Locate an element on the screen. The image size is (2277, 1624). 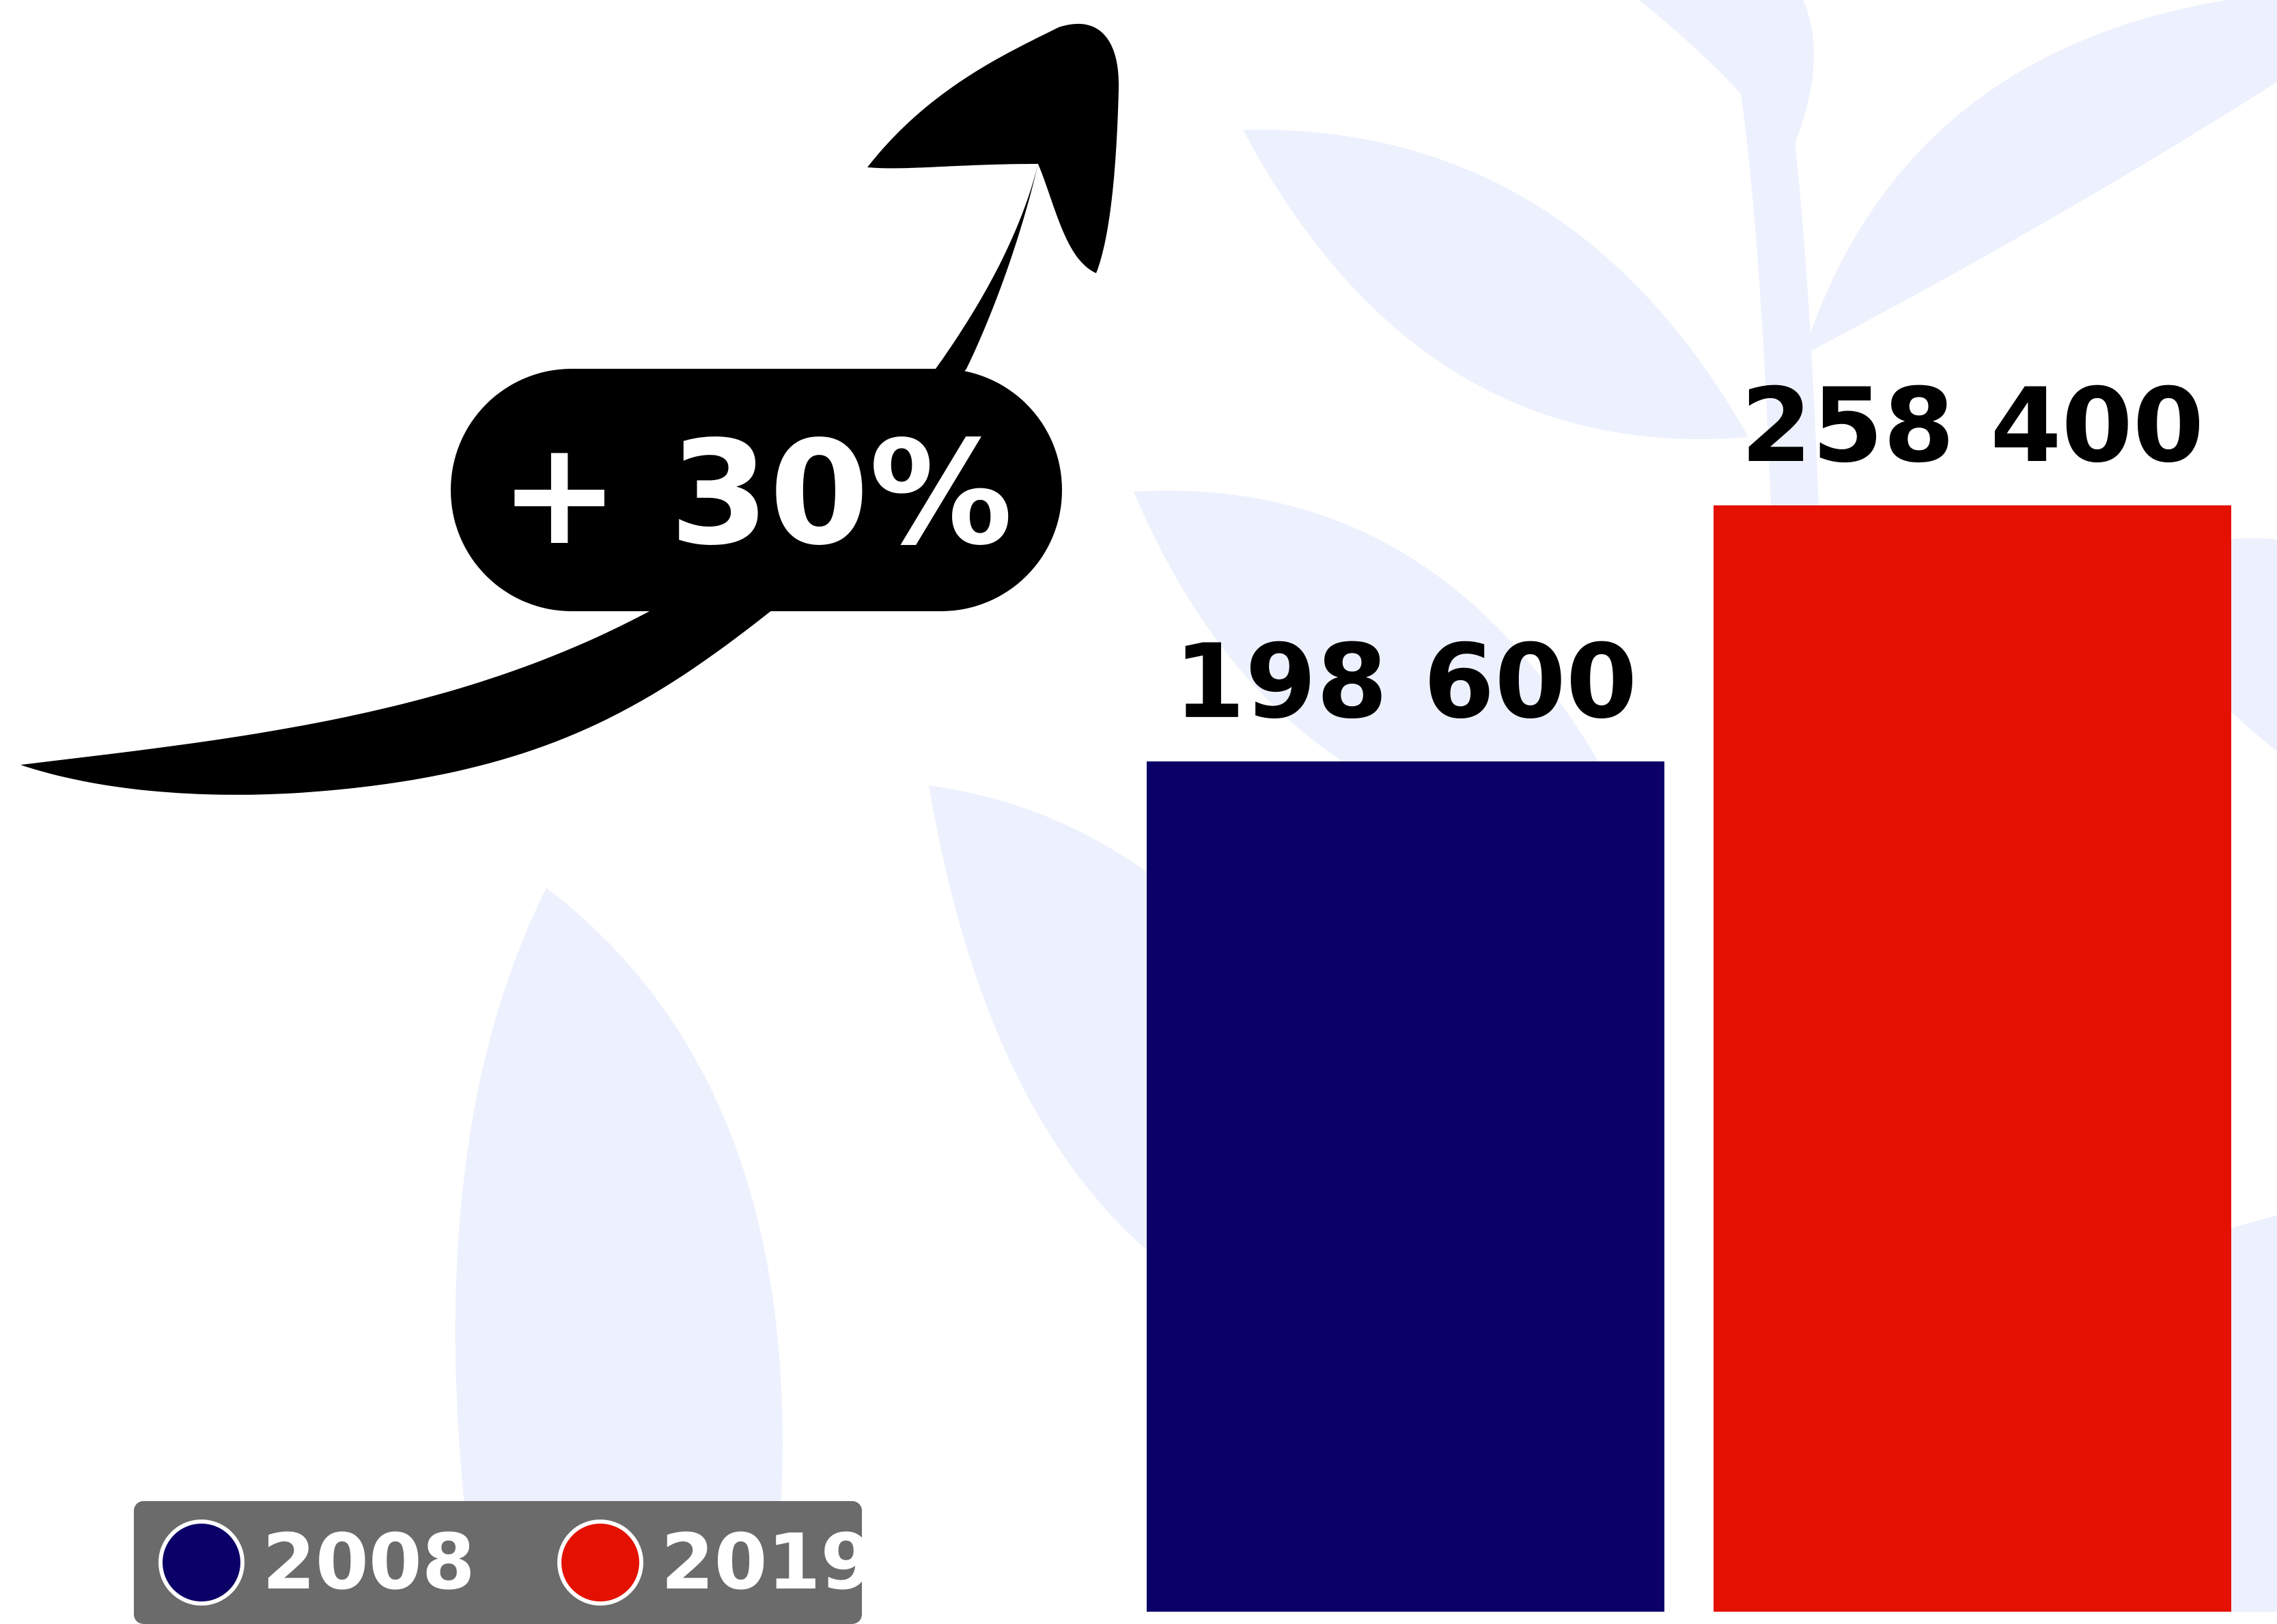
legend-item-2008: 2008 is located at coordinates (316, 1562).